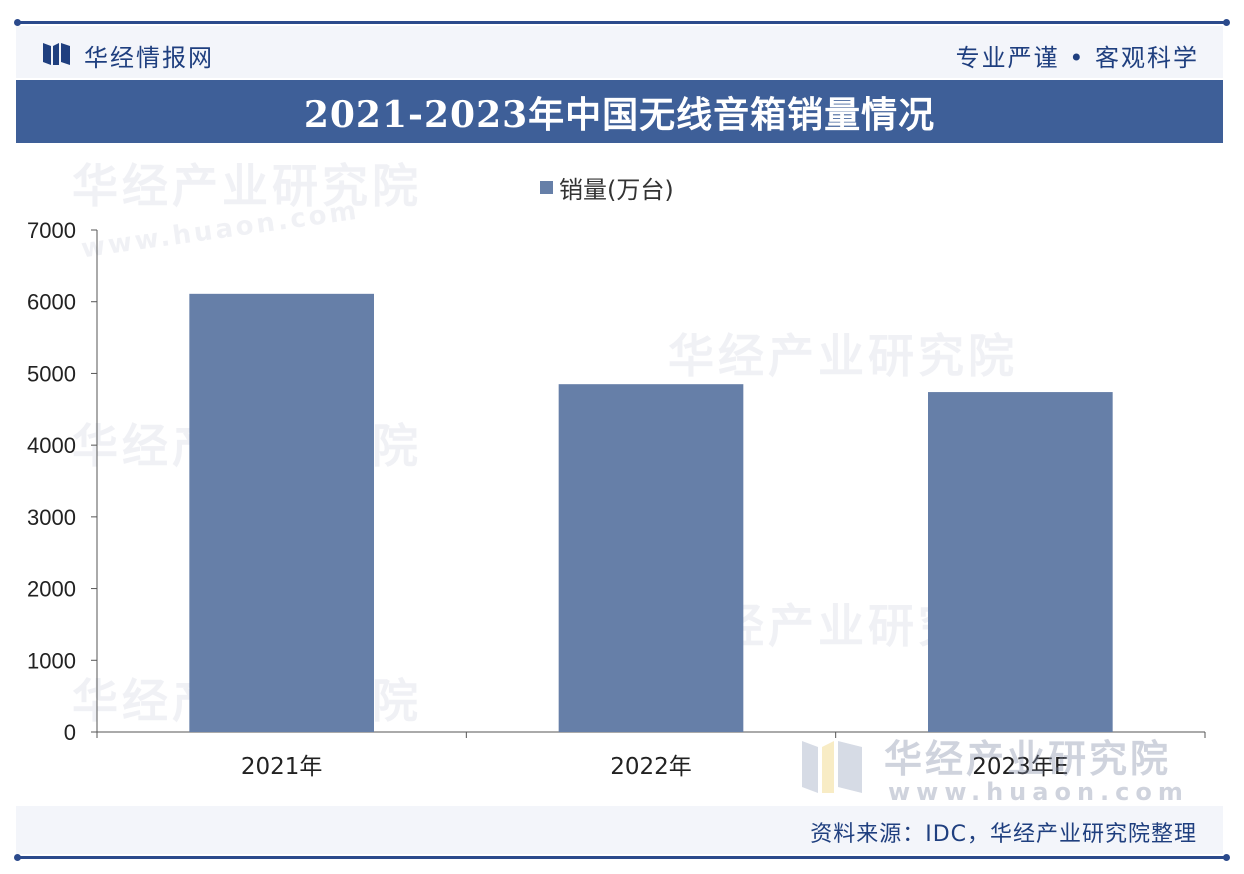  I want to click on y-tick-label: 6000, so click(51, 302).